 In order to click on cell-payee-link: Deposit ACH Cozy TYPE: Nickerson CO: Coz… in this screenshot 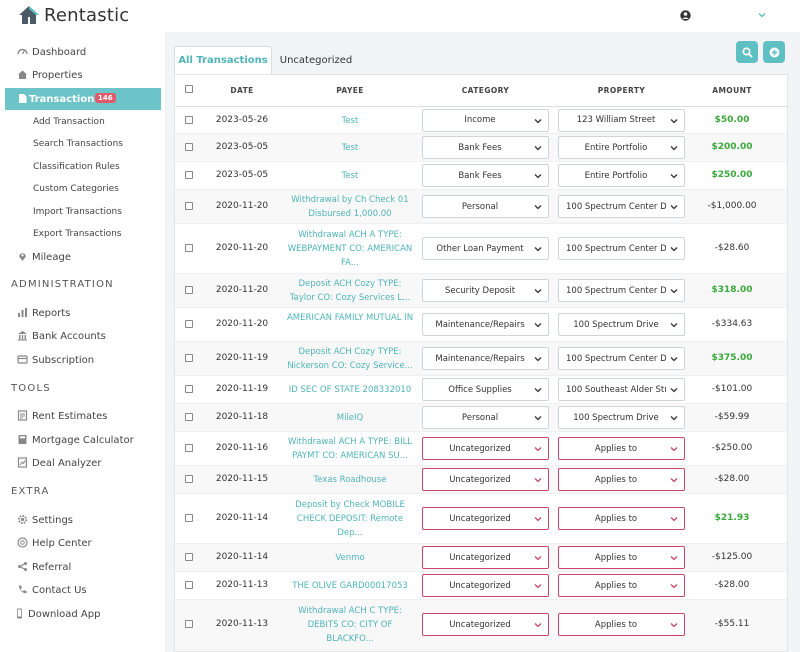, I will do `click(350, 359)`.